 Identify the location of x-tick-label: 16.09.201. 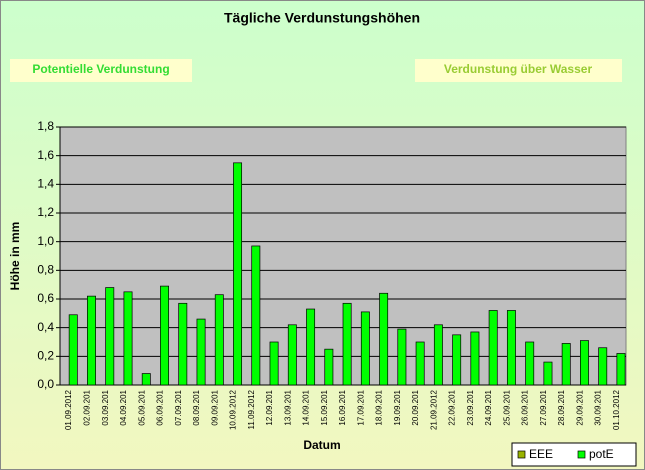
(342, 407).